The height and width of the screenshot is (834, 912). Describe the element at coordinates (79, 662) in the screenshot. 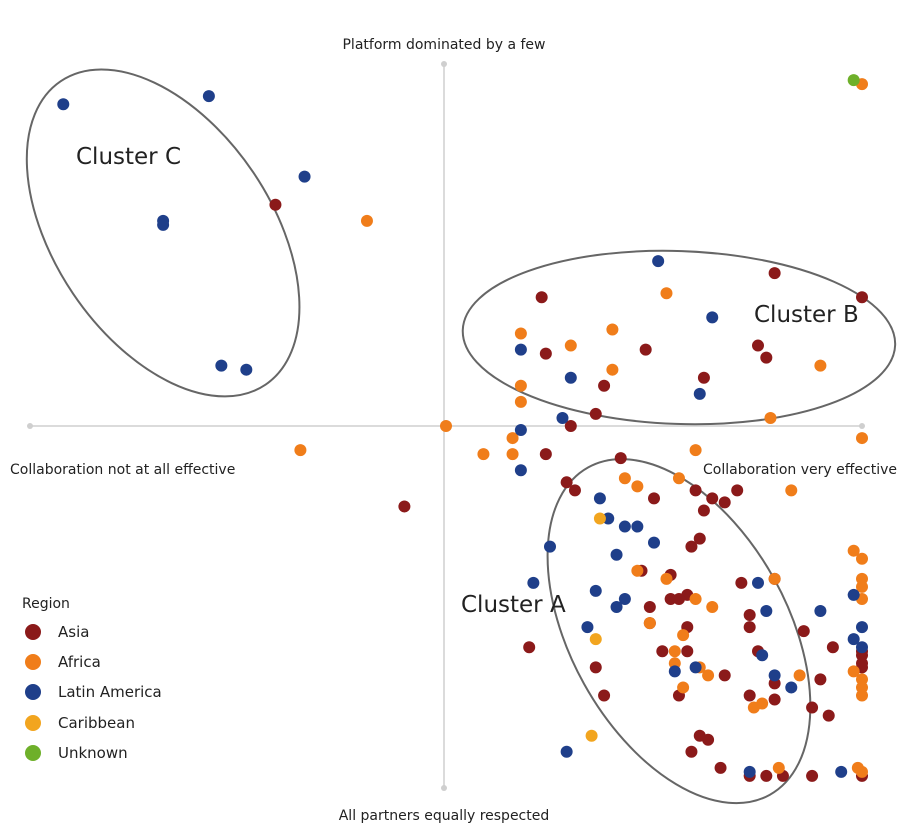

I see `legend-label-africa: Africa` at that location.